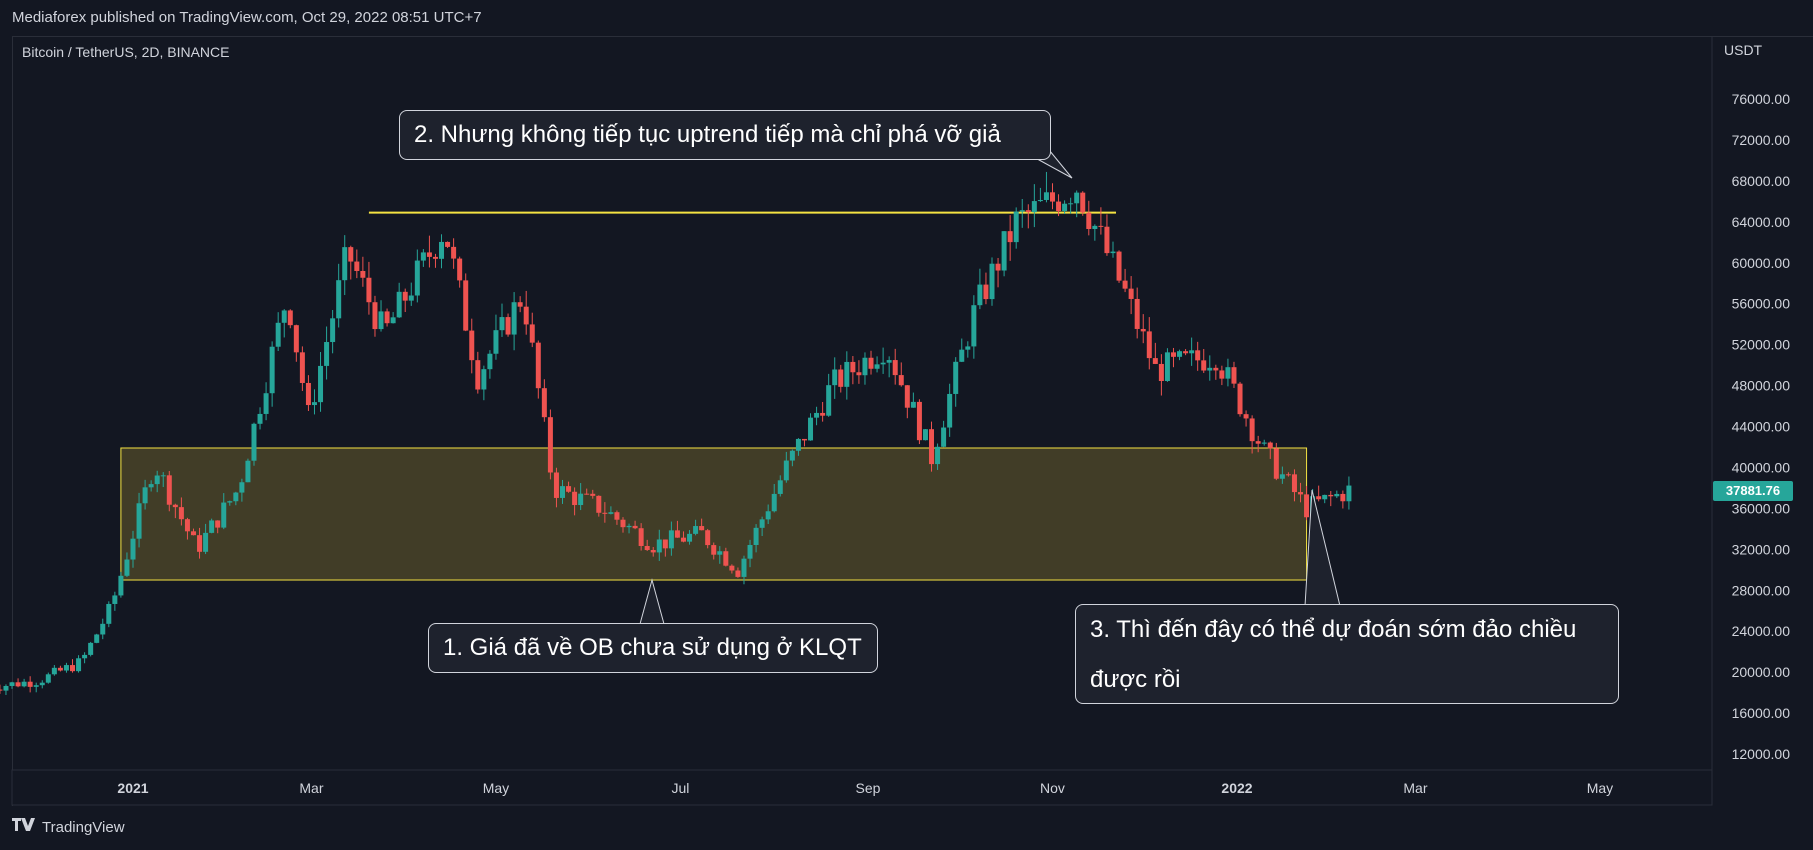  I want to click on symbol-title: Bitcoin / TetherUS, 2D, BINANCE, so click(126, 52).